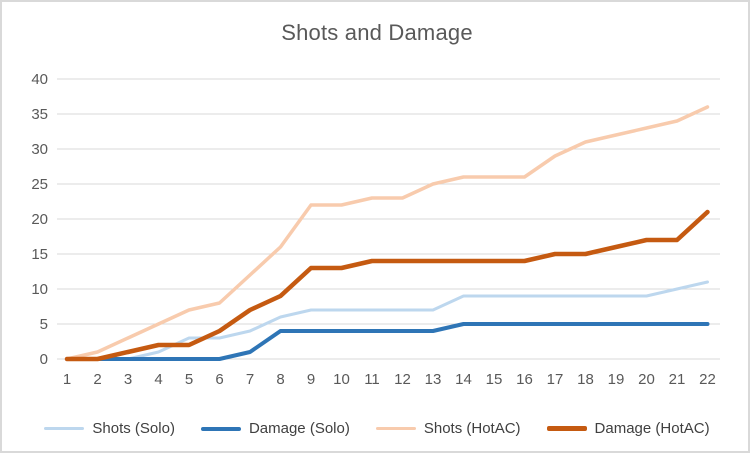 This screenshot has width=750, height=453. Describe the element at coordinates (280, 379) in the screenshot. I see `x-axis-tick-label: 8` at that location.